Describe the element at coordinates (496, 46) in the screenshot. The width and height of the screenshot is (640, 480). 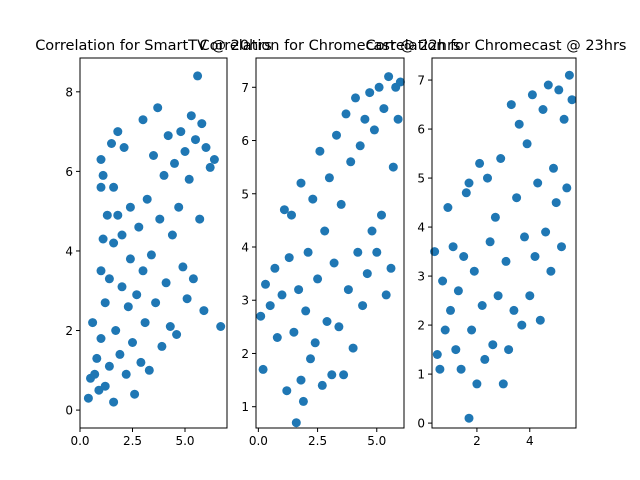
I see `chart-title: Correlation for Chromecast @ 23hrs` at that location.